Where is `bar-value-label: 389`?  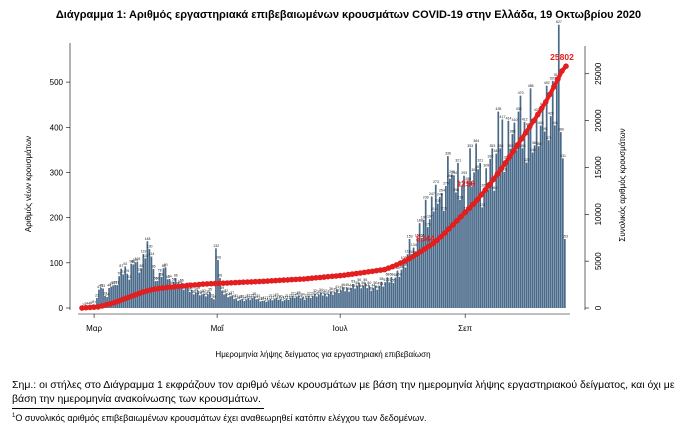
bar-value-label: 389 is located at coordinates (561, 130).